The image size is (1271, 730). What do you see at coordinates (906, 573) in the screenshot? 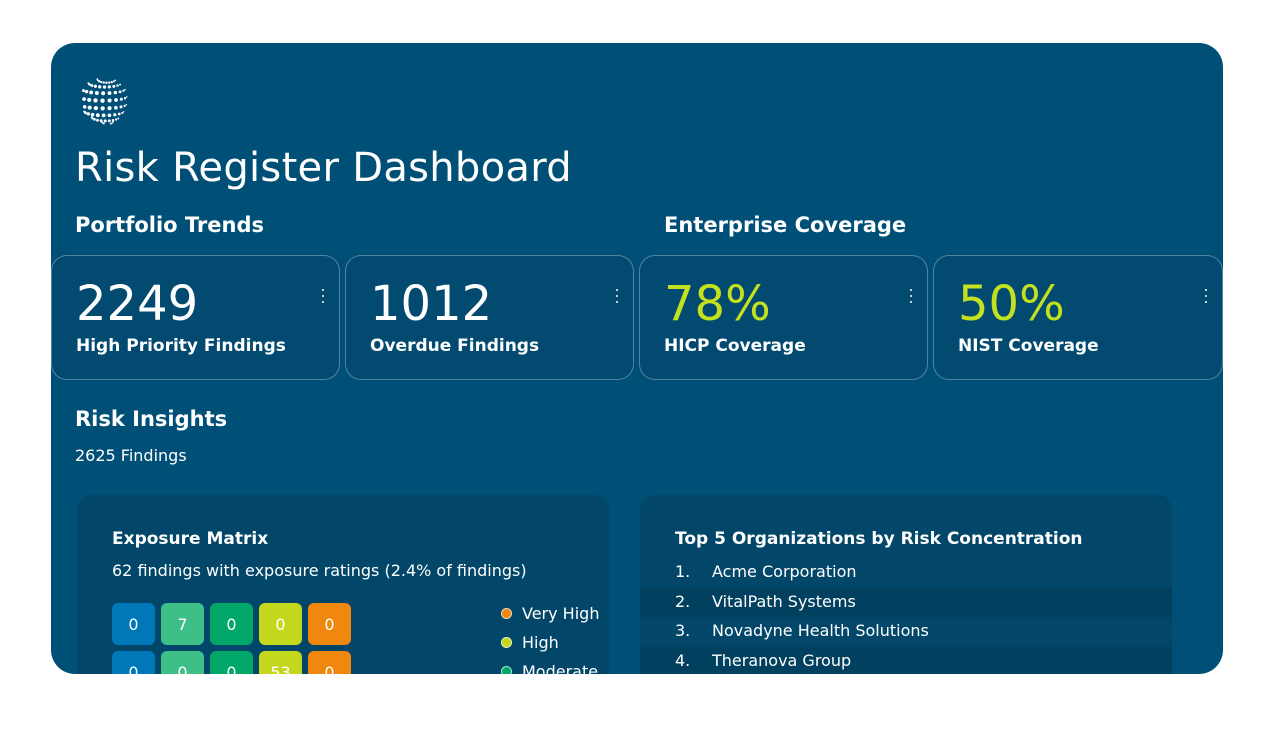
I see `list-item: 1. Acme Corporation` at bounding box center [906, 573].